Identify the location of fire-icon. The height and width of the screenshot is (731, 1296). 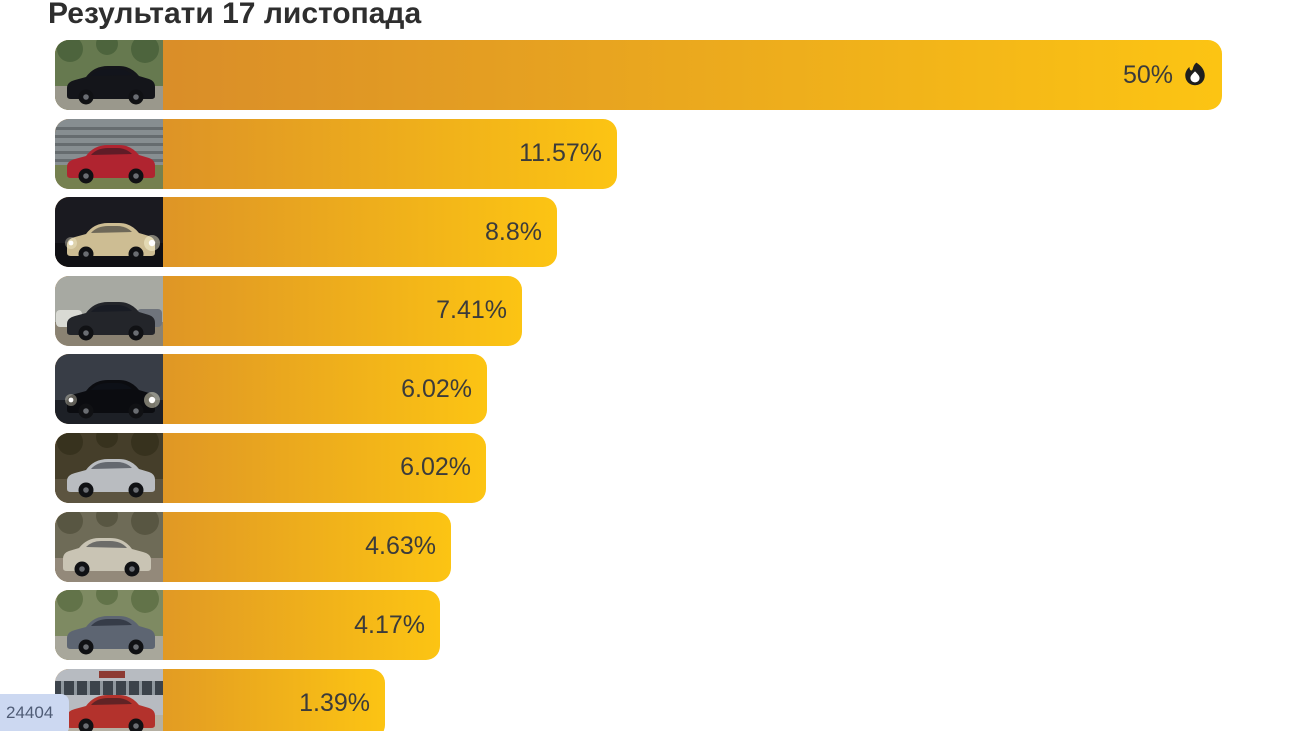
(1195, 75).